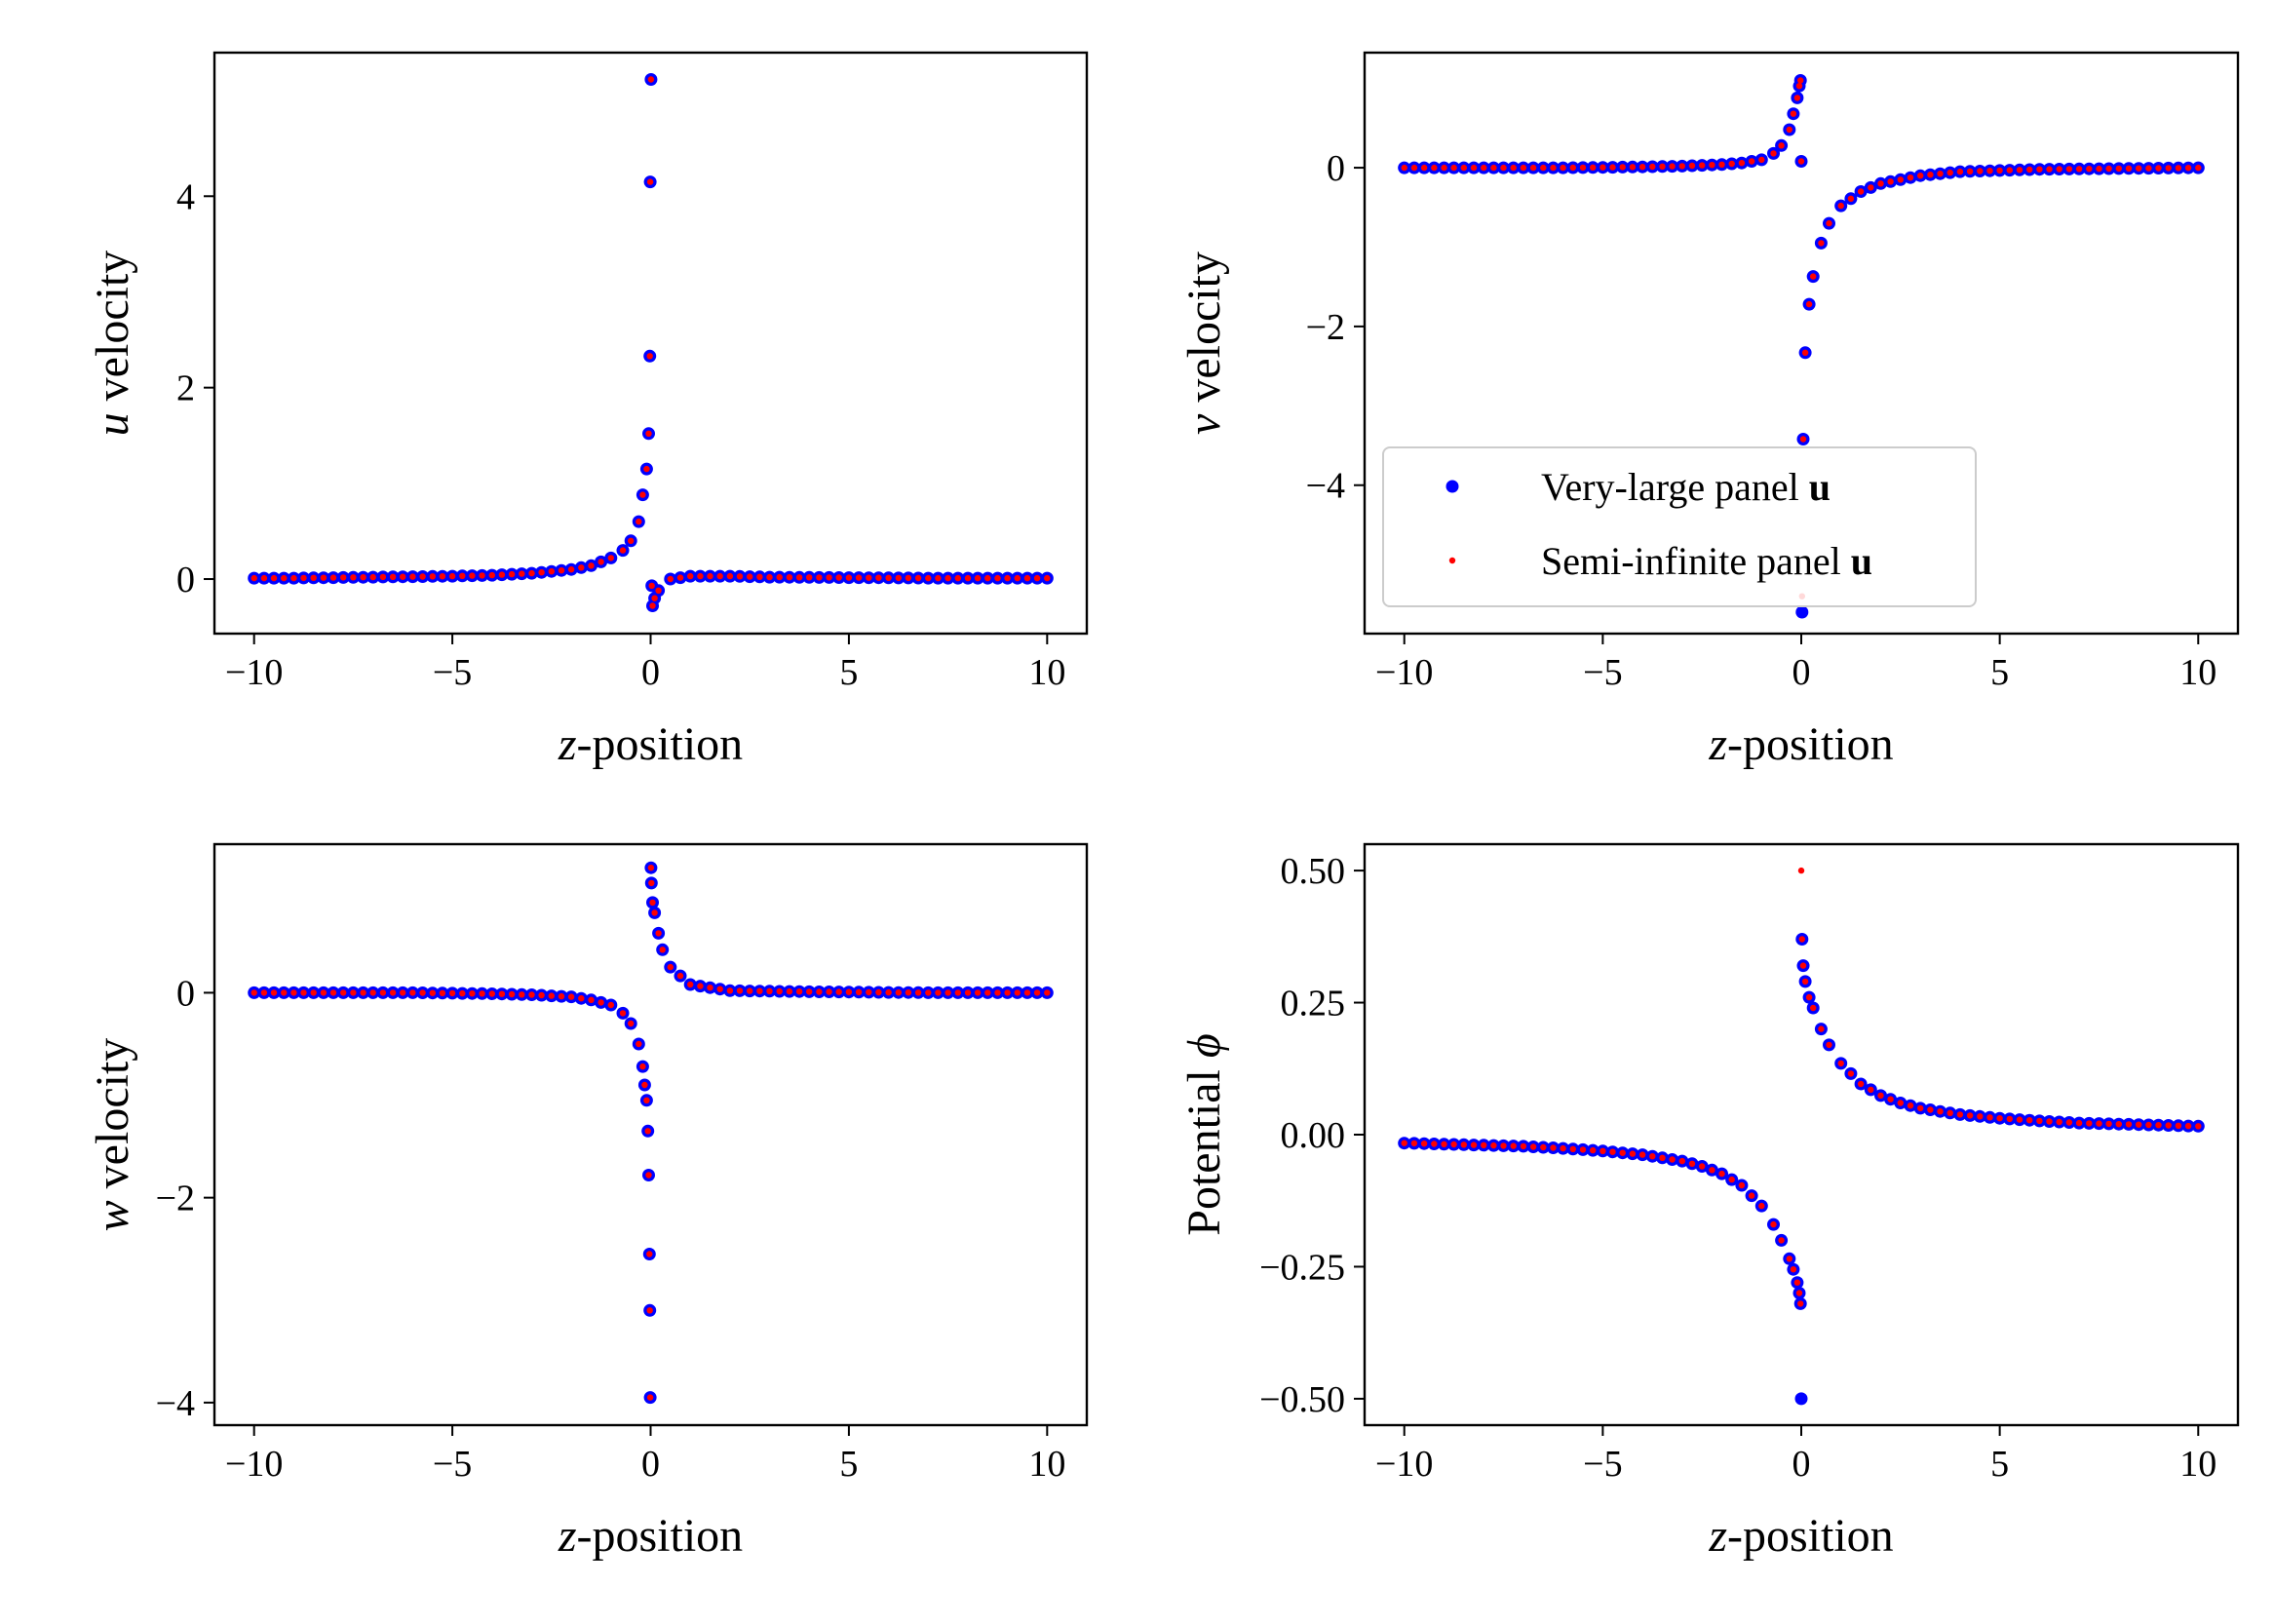 The image size is (2274, 1624). I want to click on legend-entry: Semi-infinite panel u, so click(1707, 561).